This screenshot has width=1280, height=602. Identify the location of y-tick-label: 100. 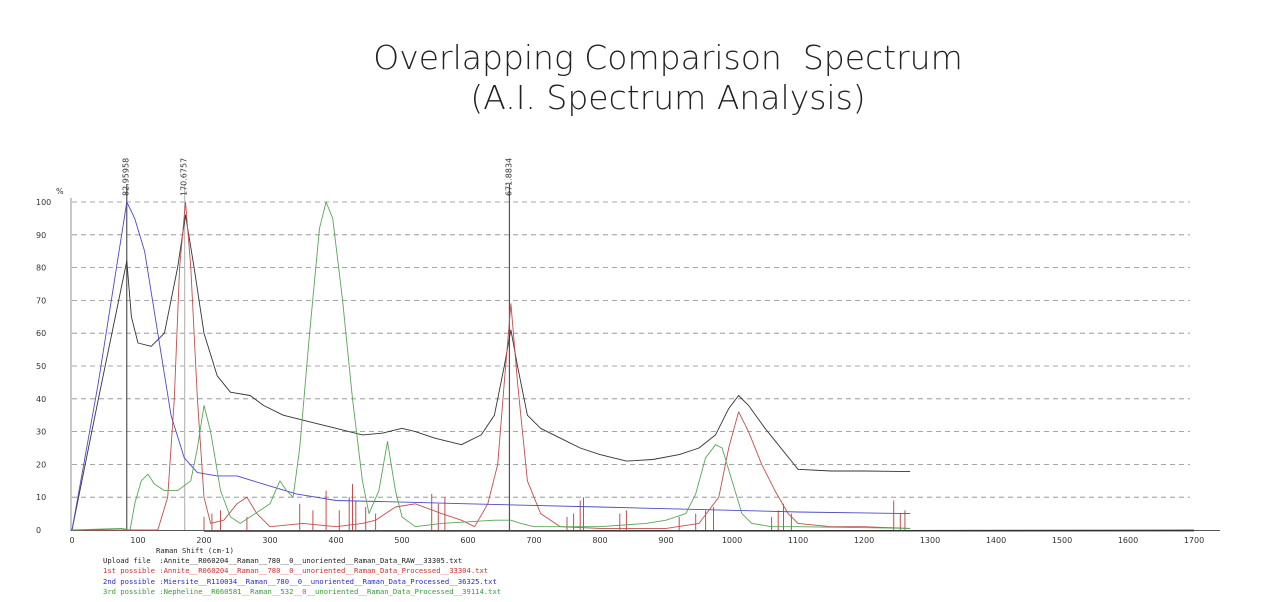
(43, 202).